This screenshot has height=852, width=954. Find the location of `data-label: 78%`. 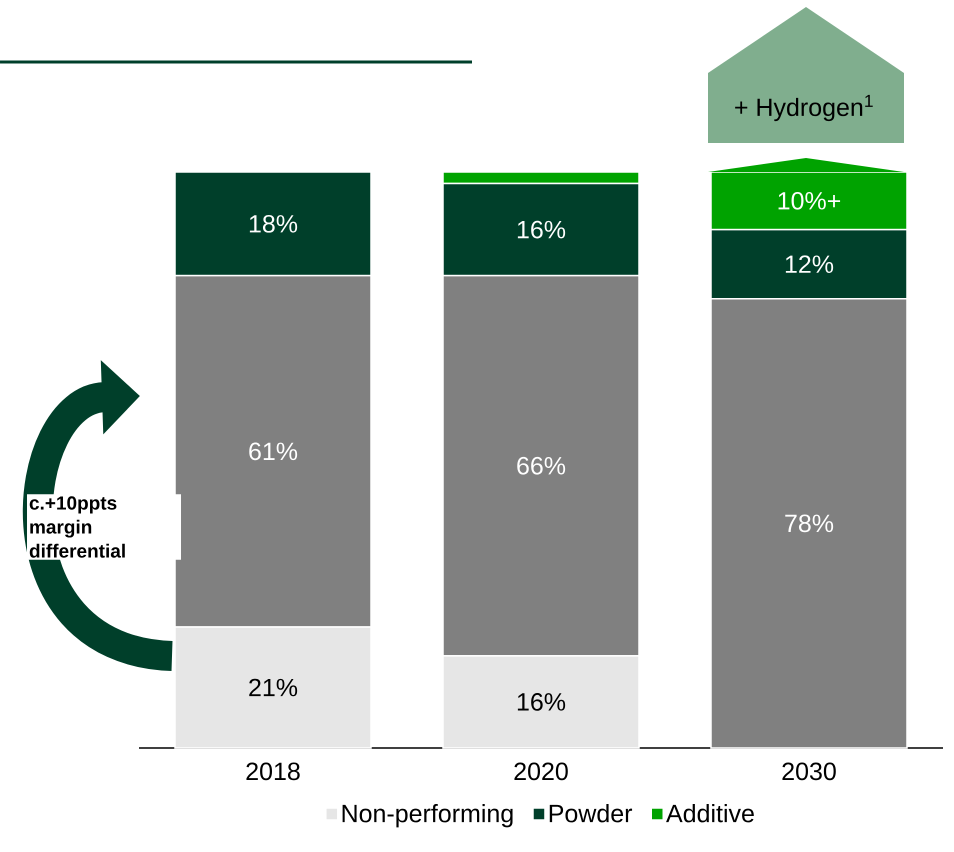

data-label: 78% is located at coordinates (809, 523).